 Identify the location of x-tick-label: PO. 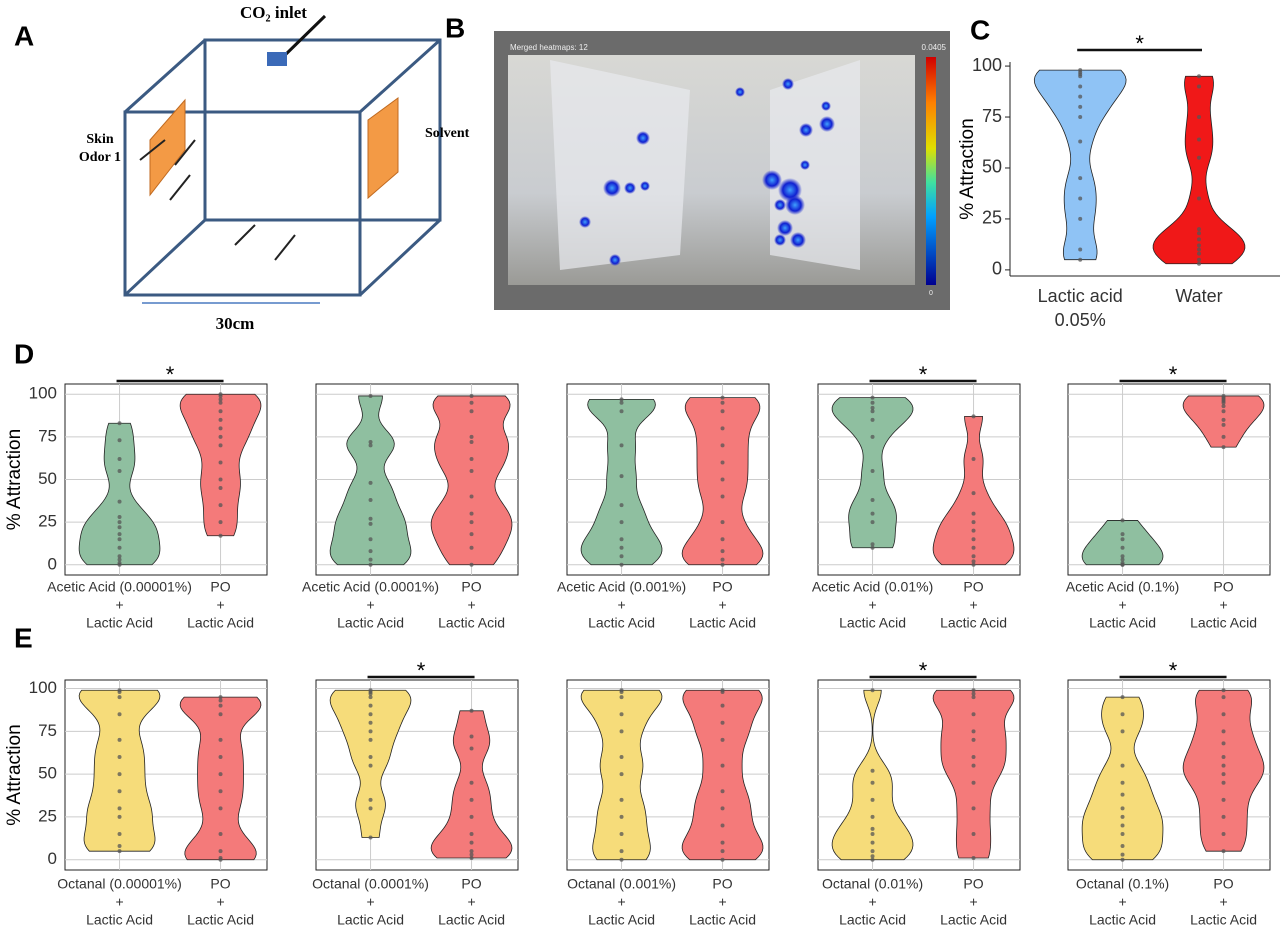
(722, 884).